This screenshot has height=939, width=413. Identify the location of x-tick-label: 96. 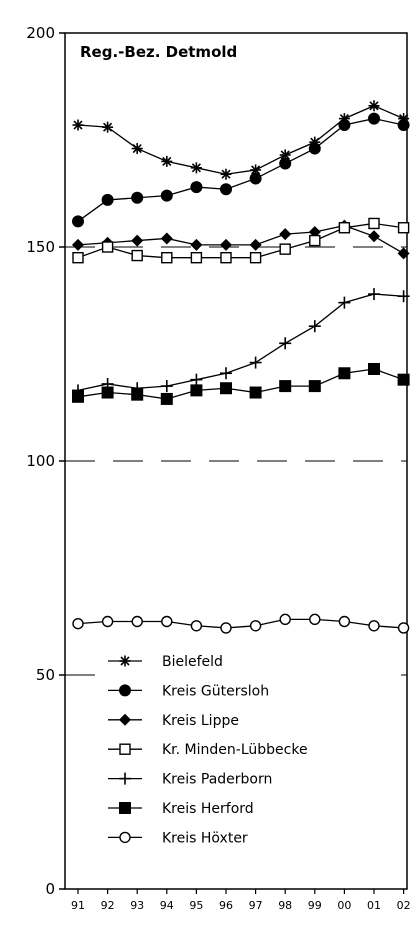
(226, 905).